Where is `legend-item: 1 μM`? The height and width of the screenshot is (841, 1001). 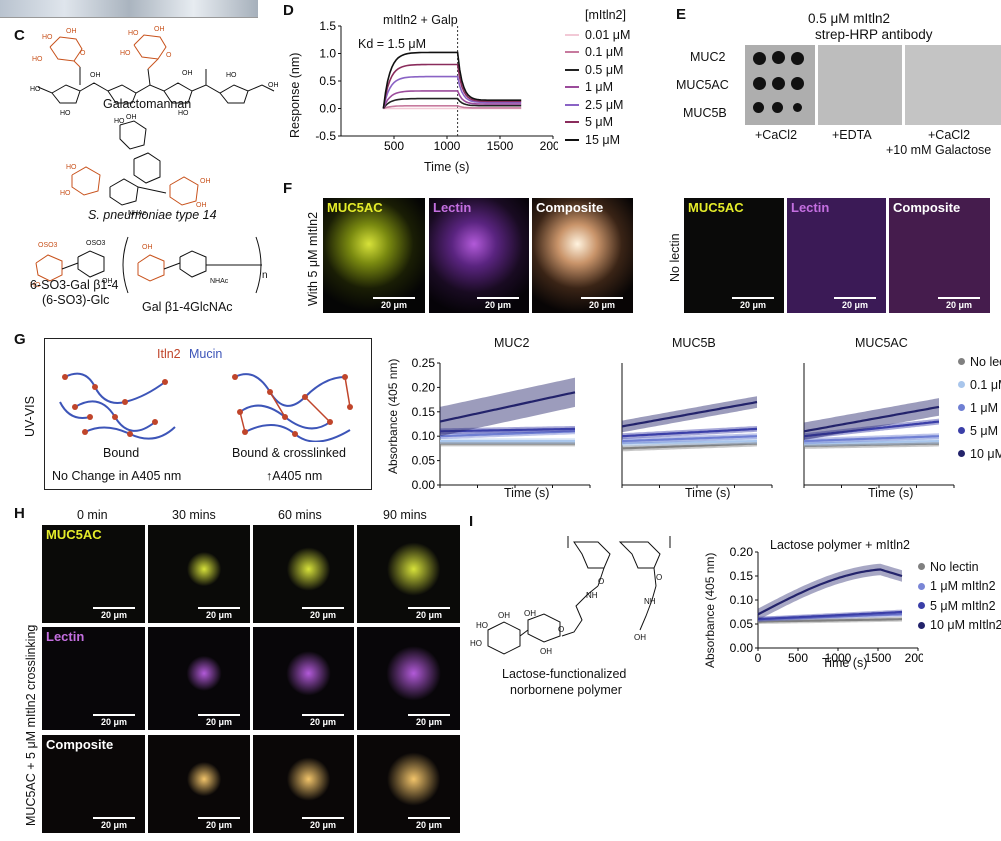
legend-item: 1 μM is located at coordinates (597, 88).